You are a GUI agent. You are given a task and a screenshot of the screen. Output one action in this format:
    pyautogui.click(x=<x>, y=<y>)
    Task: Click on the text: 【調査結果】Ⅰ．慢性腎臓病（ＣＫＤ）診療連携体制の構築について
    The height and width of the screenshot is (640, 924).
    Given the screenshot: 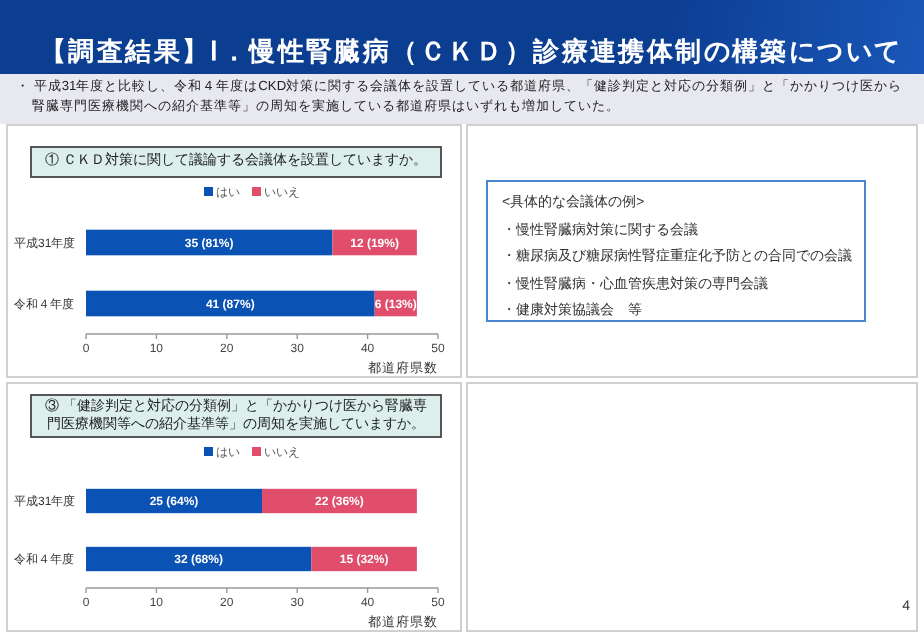 What is the action you would take?
    pyautogui.click(x=472, y=52)
    